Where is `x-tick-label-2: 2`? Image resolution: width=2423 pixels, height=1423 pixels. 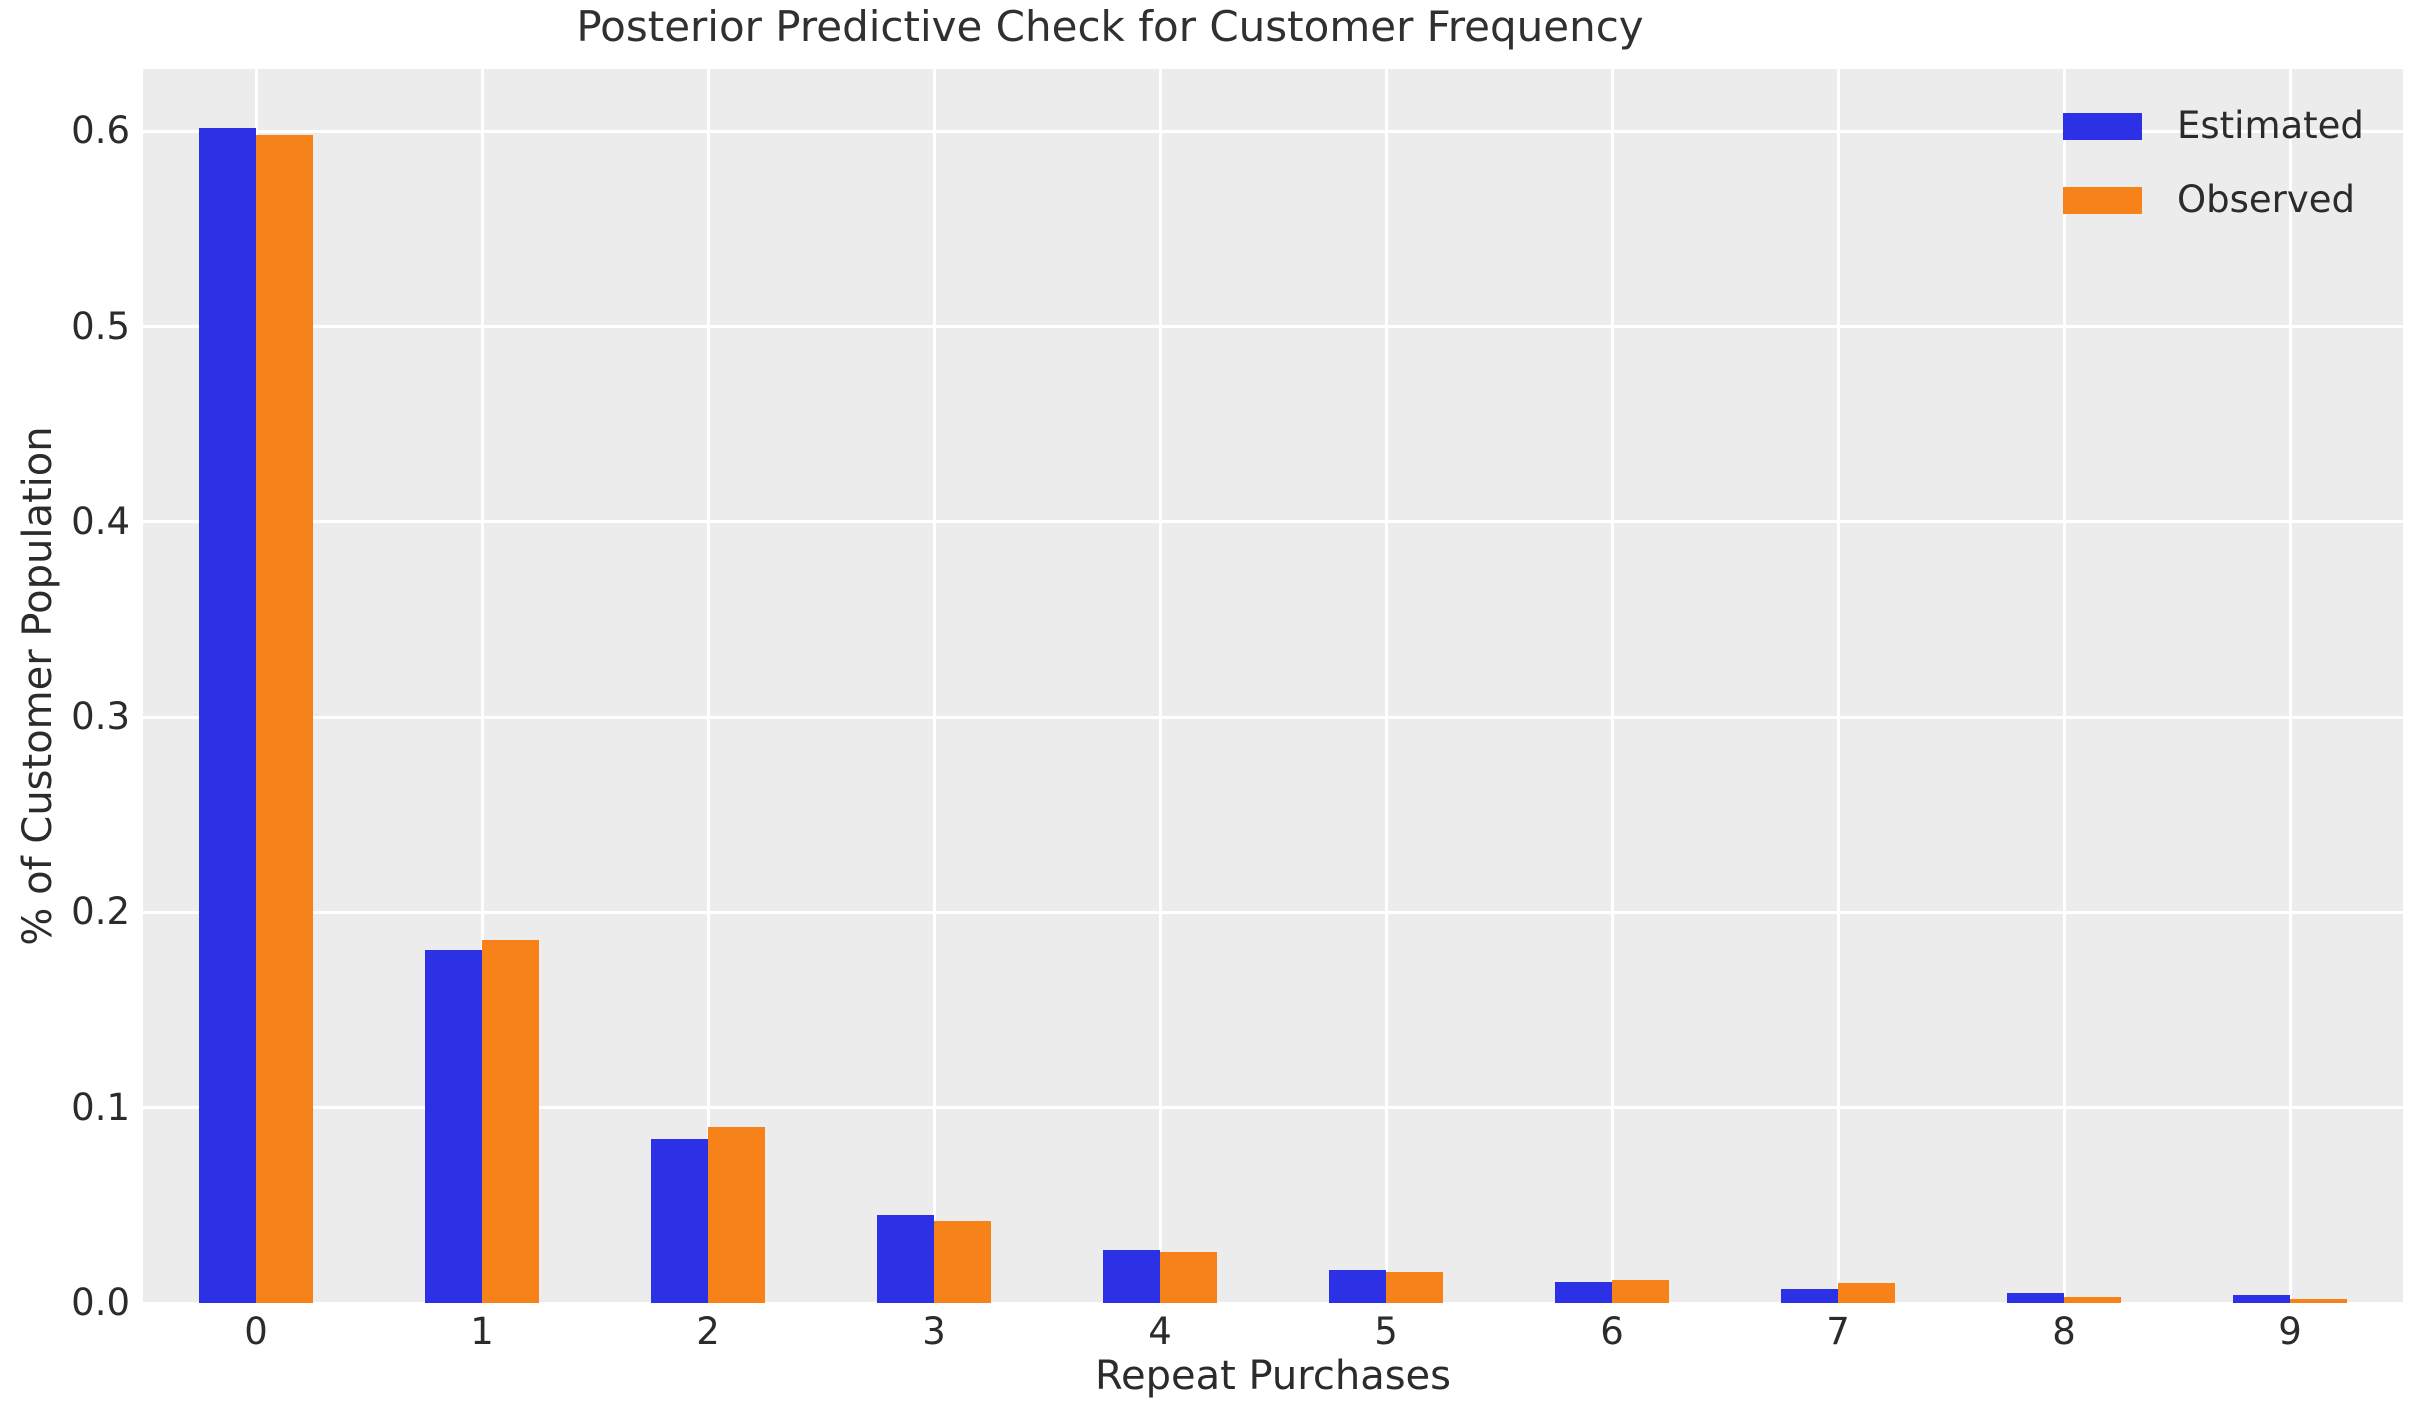 x-tick-label-2: 2 is located at coordinates (708, 1331).